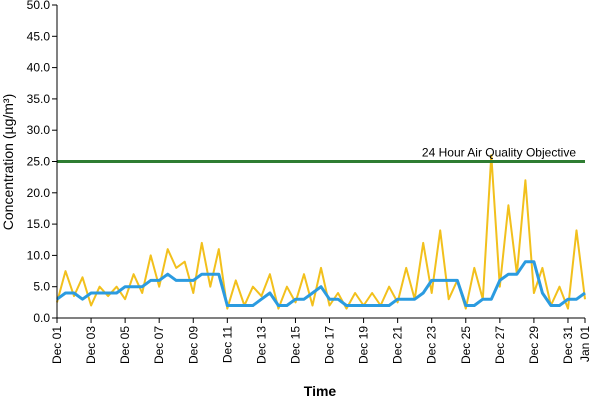 This screenshot has height=400, width=600. I want to click on x-tick-label: Dec 17, so click(330, 345).